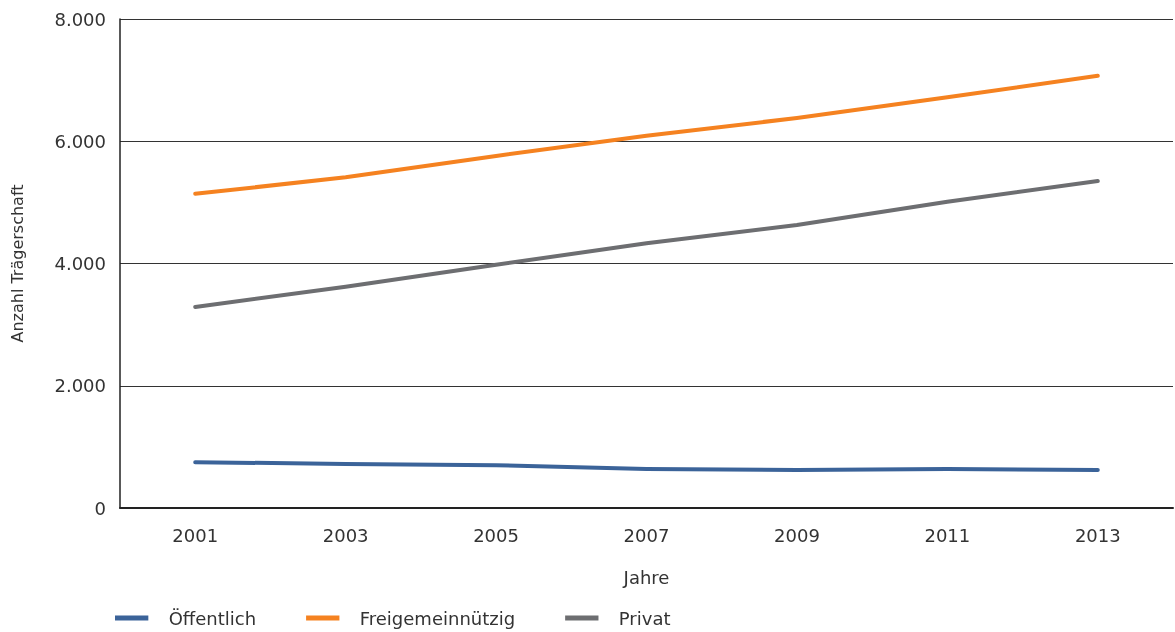 The width and height of the screenshot is (1175, 632). What do you see at coordinates (947, 535) in the screenshot?
I see `x-tick-label: 2011` at bounding box center [947, 535].